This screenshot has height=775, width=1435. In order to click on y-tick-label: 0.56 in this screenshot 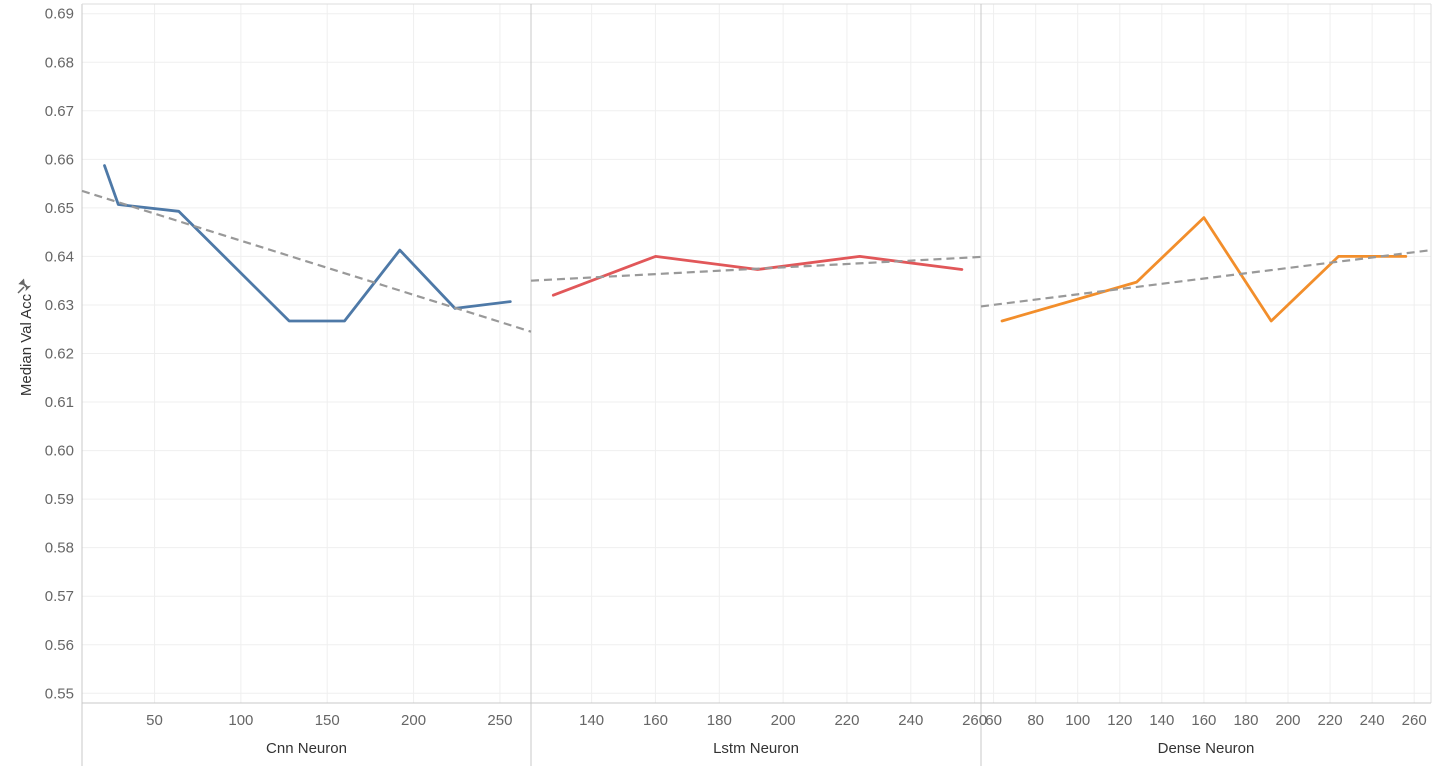, I will do `click(59, 645)`.